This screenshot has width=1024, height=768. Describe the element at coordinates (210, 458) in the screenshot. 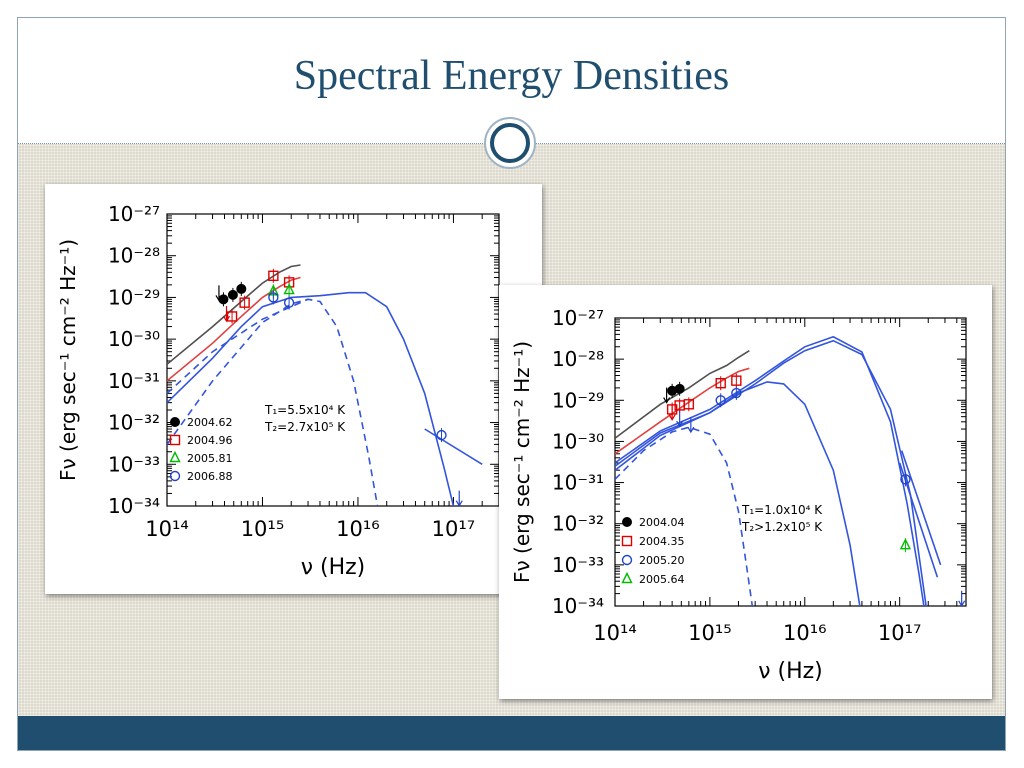

I see `legend-label: 2005.81` at that location.